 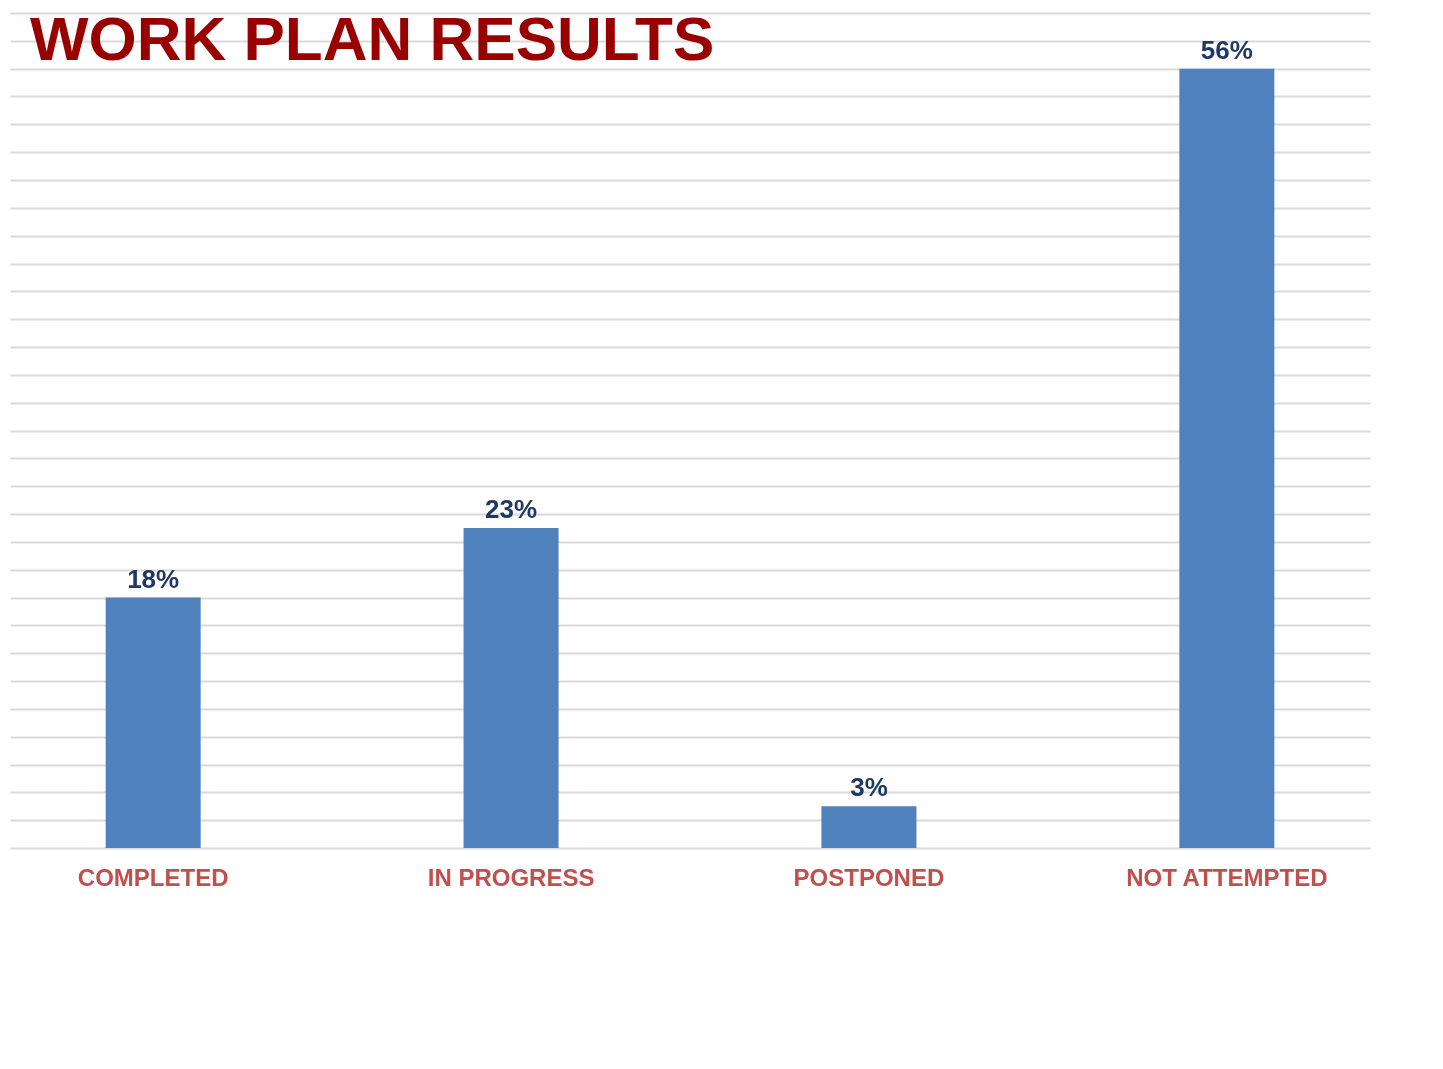 What do you see at coordinates (511, 508) in the screenshot?
I see `data-label: 23%` at bounding box center [511, 508].